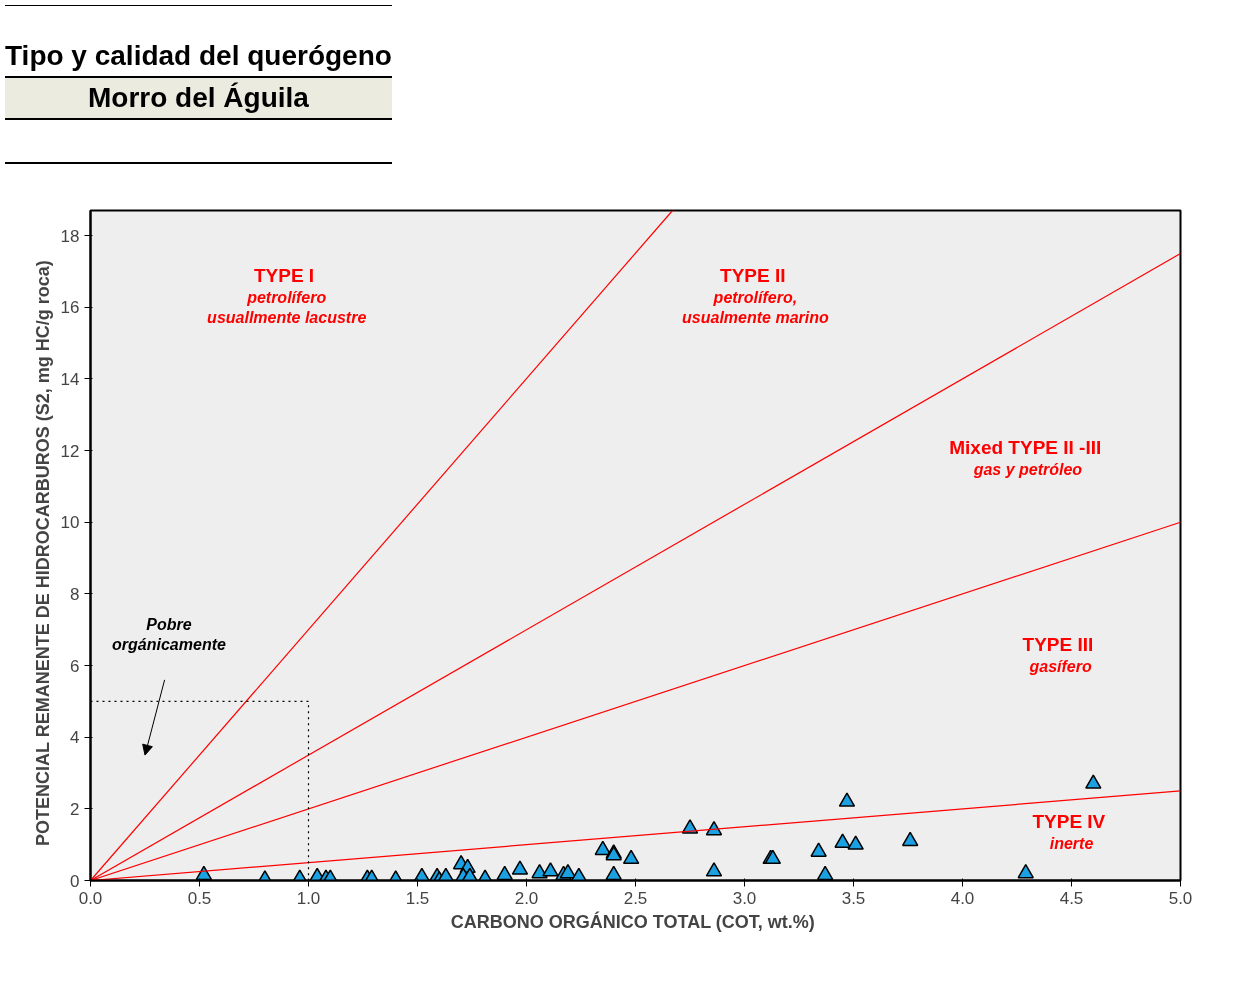 The width and height of the screenshot is (1234, 985). What do you see at coordinates (1058, 654) in the screenshot?
I see `annotation: TYPE III gasífero` at bounding box center [1058, 654].